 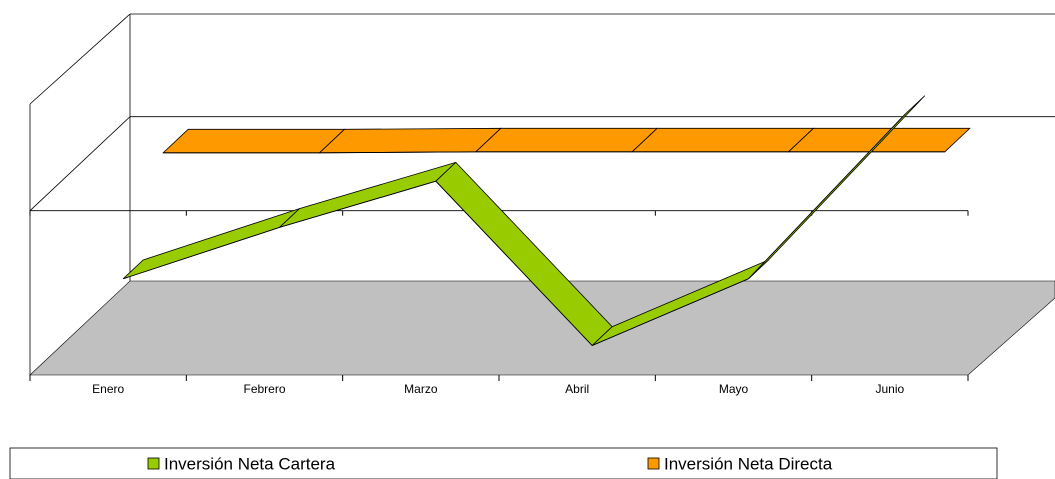 What do you see at coordinates (108, 389) in the screenshot?
I see `x-tick-label: Enero` at bounding box center [108, 389].